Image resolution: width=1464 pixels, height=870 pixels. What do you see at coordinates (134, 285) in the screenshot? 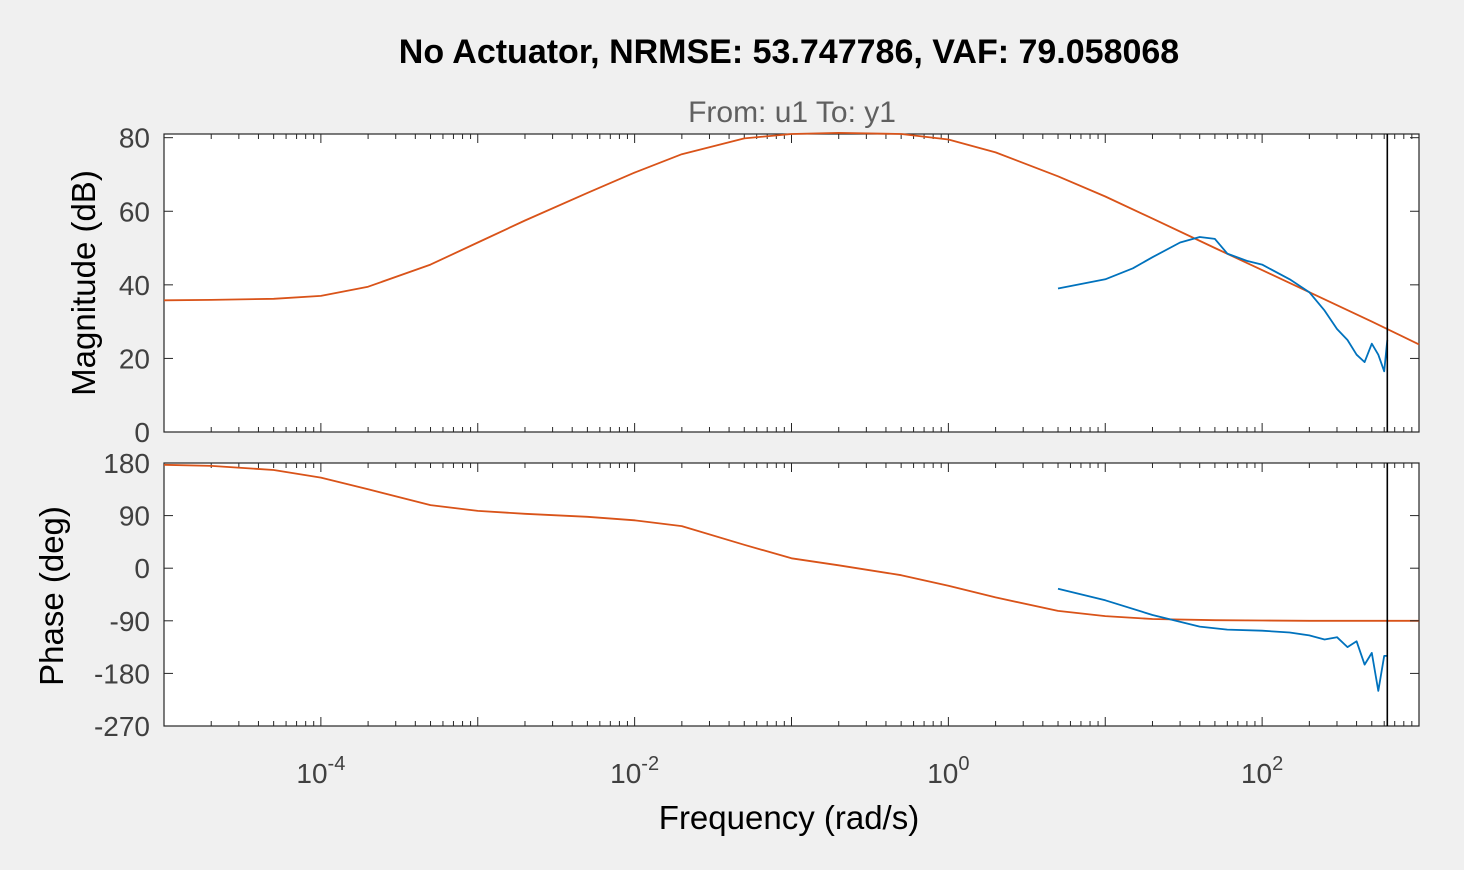
I see `magnitude-y-tick-label: 40` at bounding box center [134, 285].